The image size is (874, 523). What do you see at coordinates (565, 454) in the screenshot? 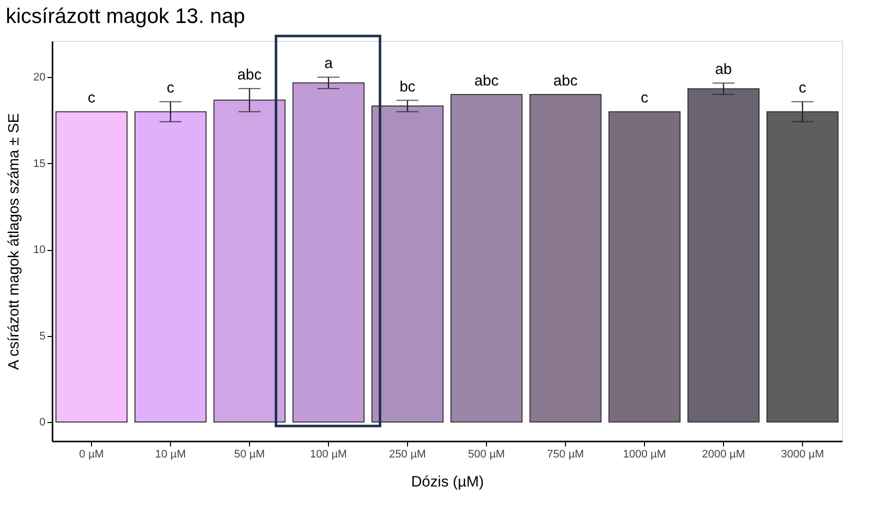
I see `x-tick-label: 750 µM` at bounding box center [565, 454].